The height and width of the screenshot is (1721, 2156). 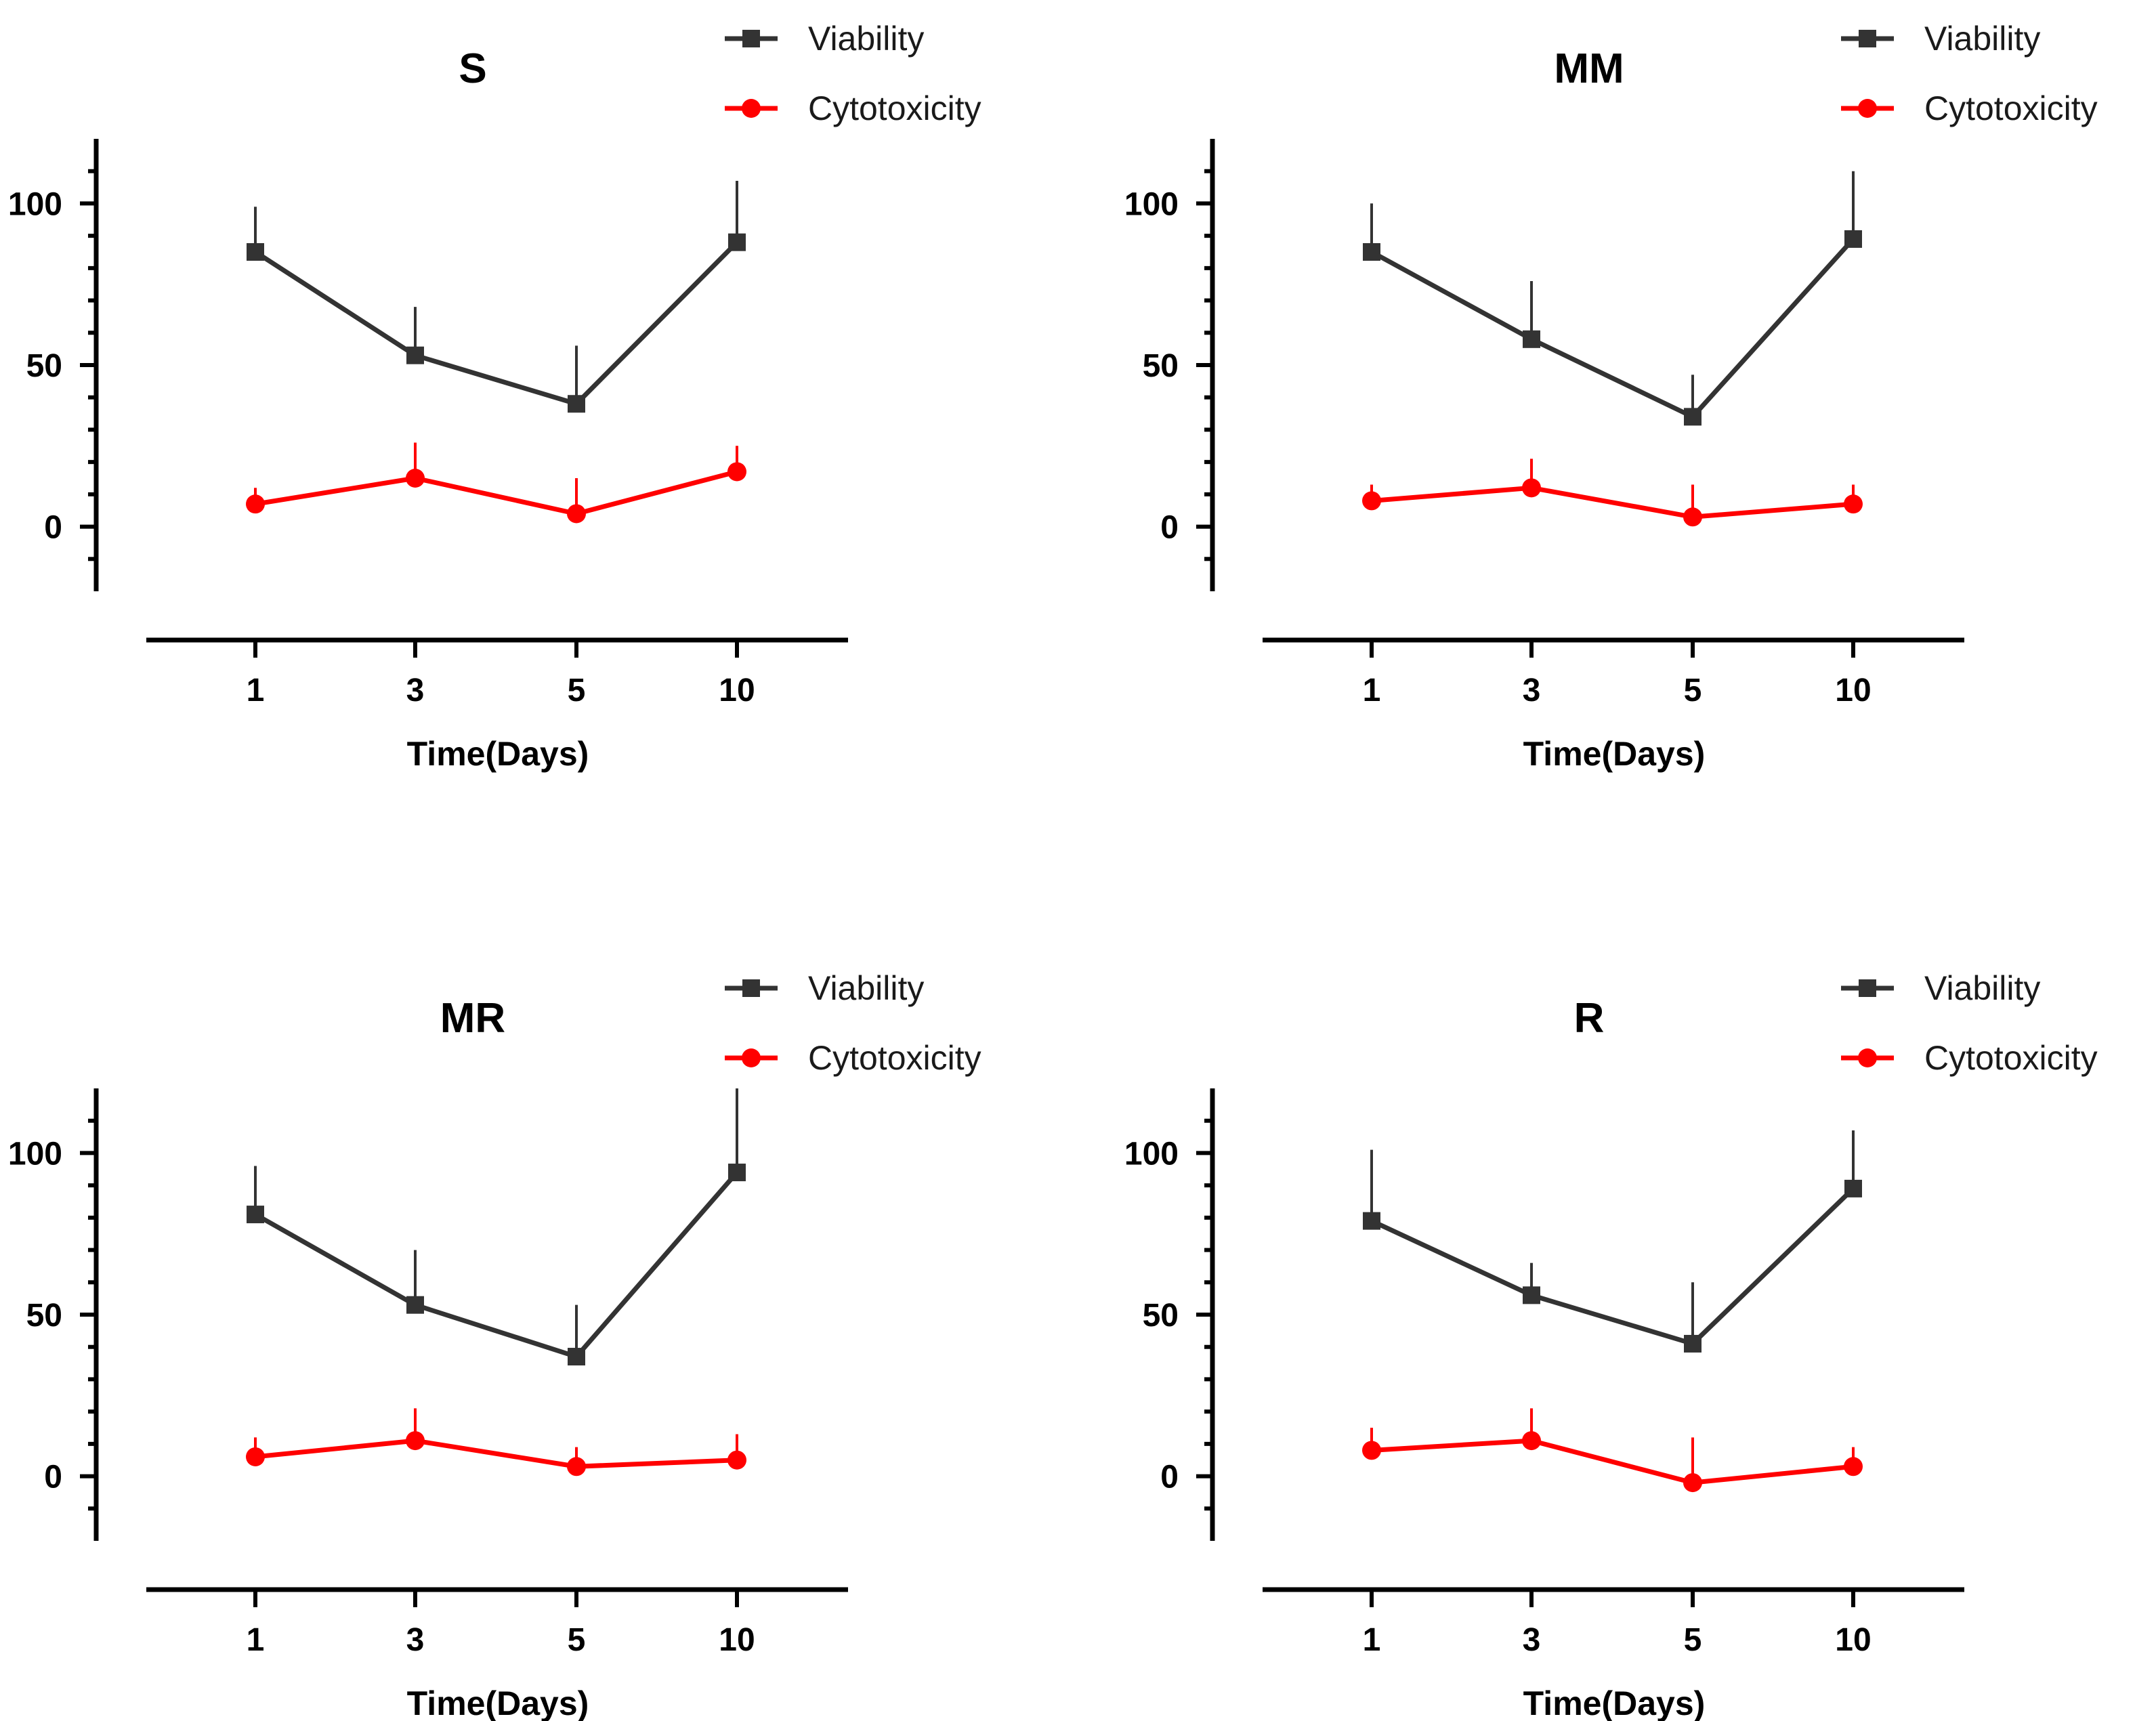 What do you see at coordinates (472, 68) in the screenshot?
I see `chart-title: S` at bounding box center [472, 68].